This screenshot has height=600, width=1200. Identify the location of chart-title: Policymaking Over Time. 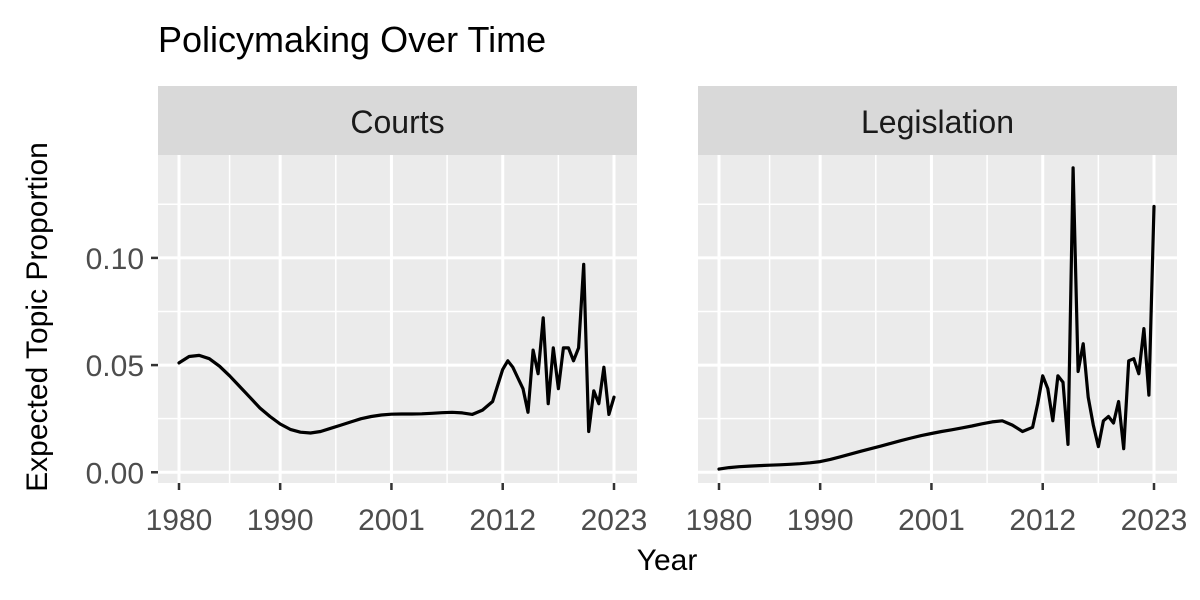
(352, 39).